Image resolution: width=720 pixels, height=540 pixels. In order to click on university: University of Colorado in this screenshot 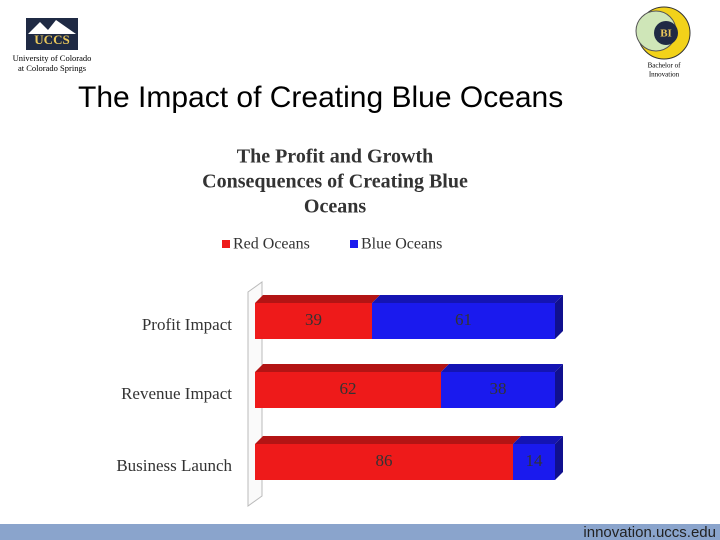, I will do `click(52, 58)`.